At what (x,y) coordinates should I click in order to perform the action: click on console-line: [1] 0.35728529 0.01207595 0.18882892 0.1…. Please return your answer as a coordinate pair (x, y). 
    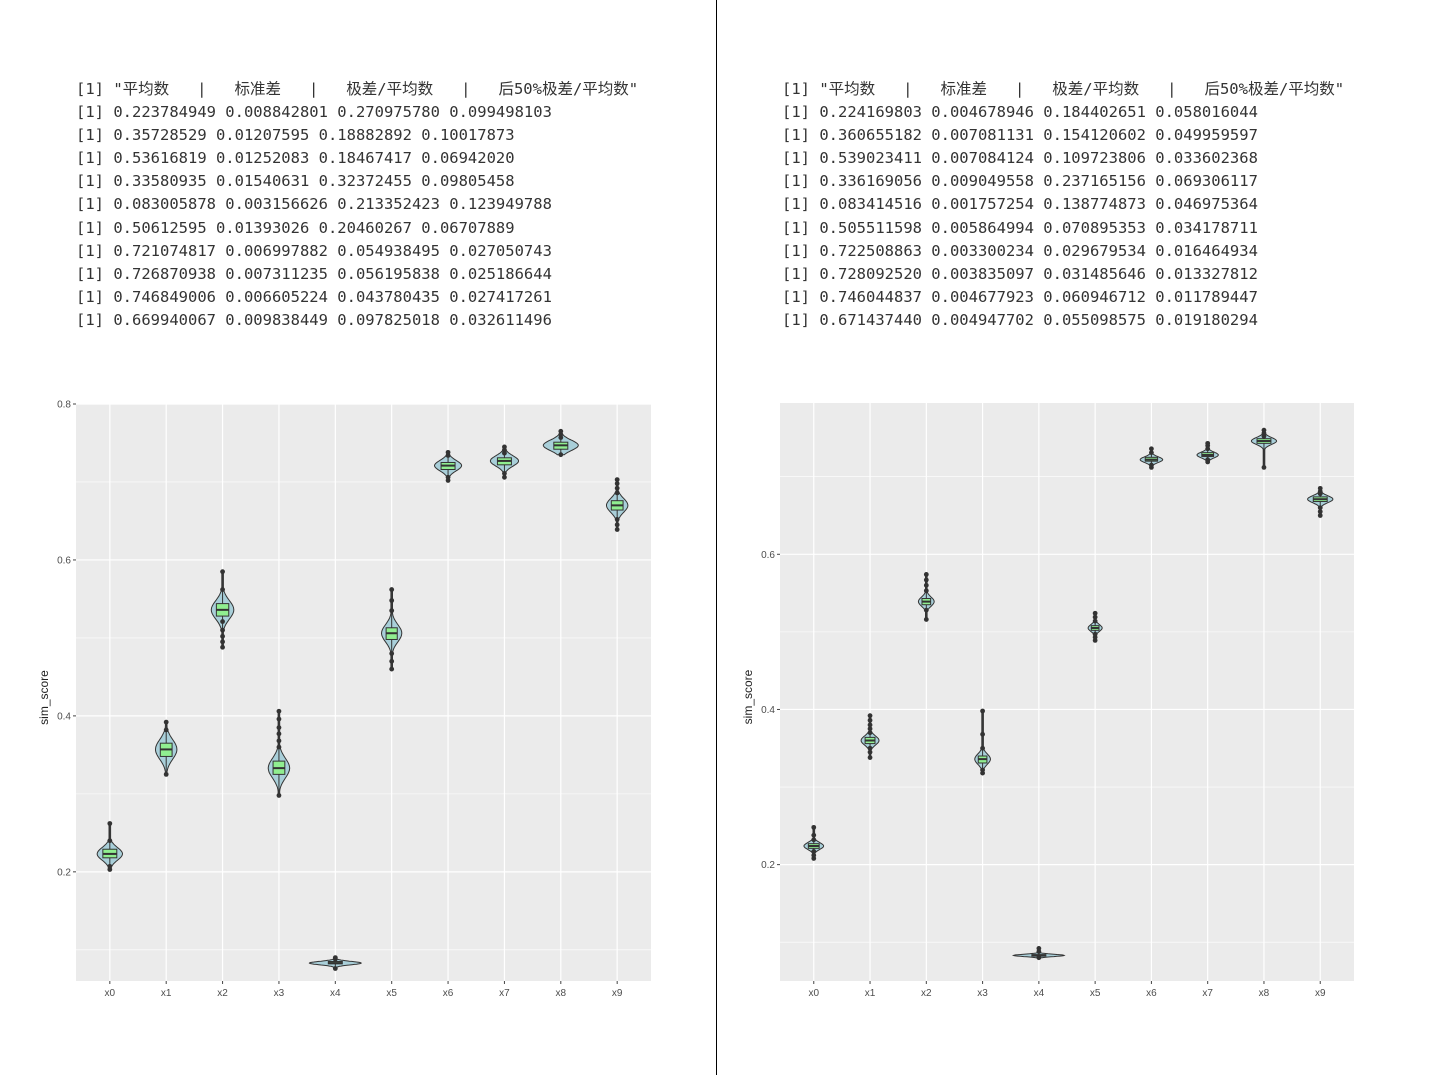
    Looking at the image, I should click on (295, 135).